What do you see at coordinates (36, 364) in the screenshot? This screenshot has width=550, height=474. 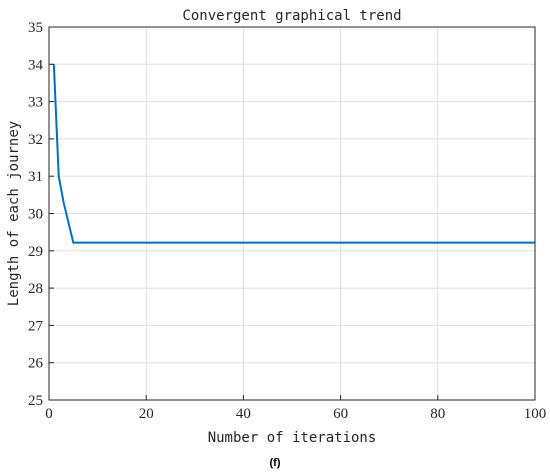 I see `y-tick-label: 26` at bounding box center [36, 364].